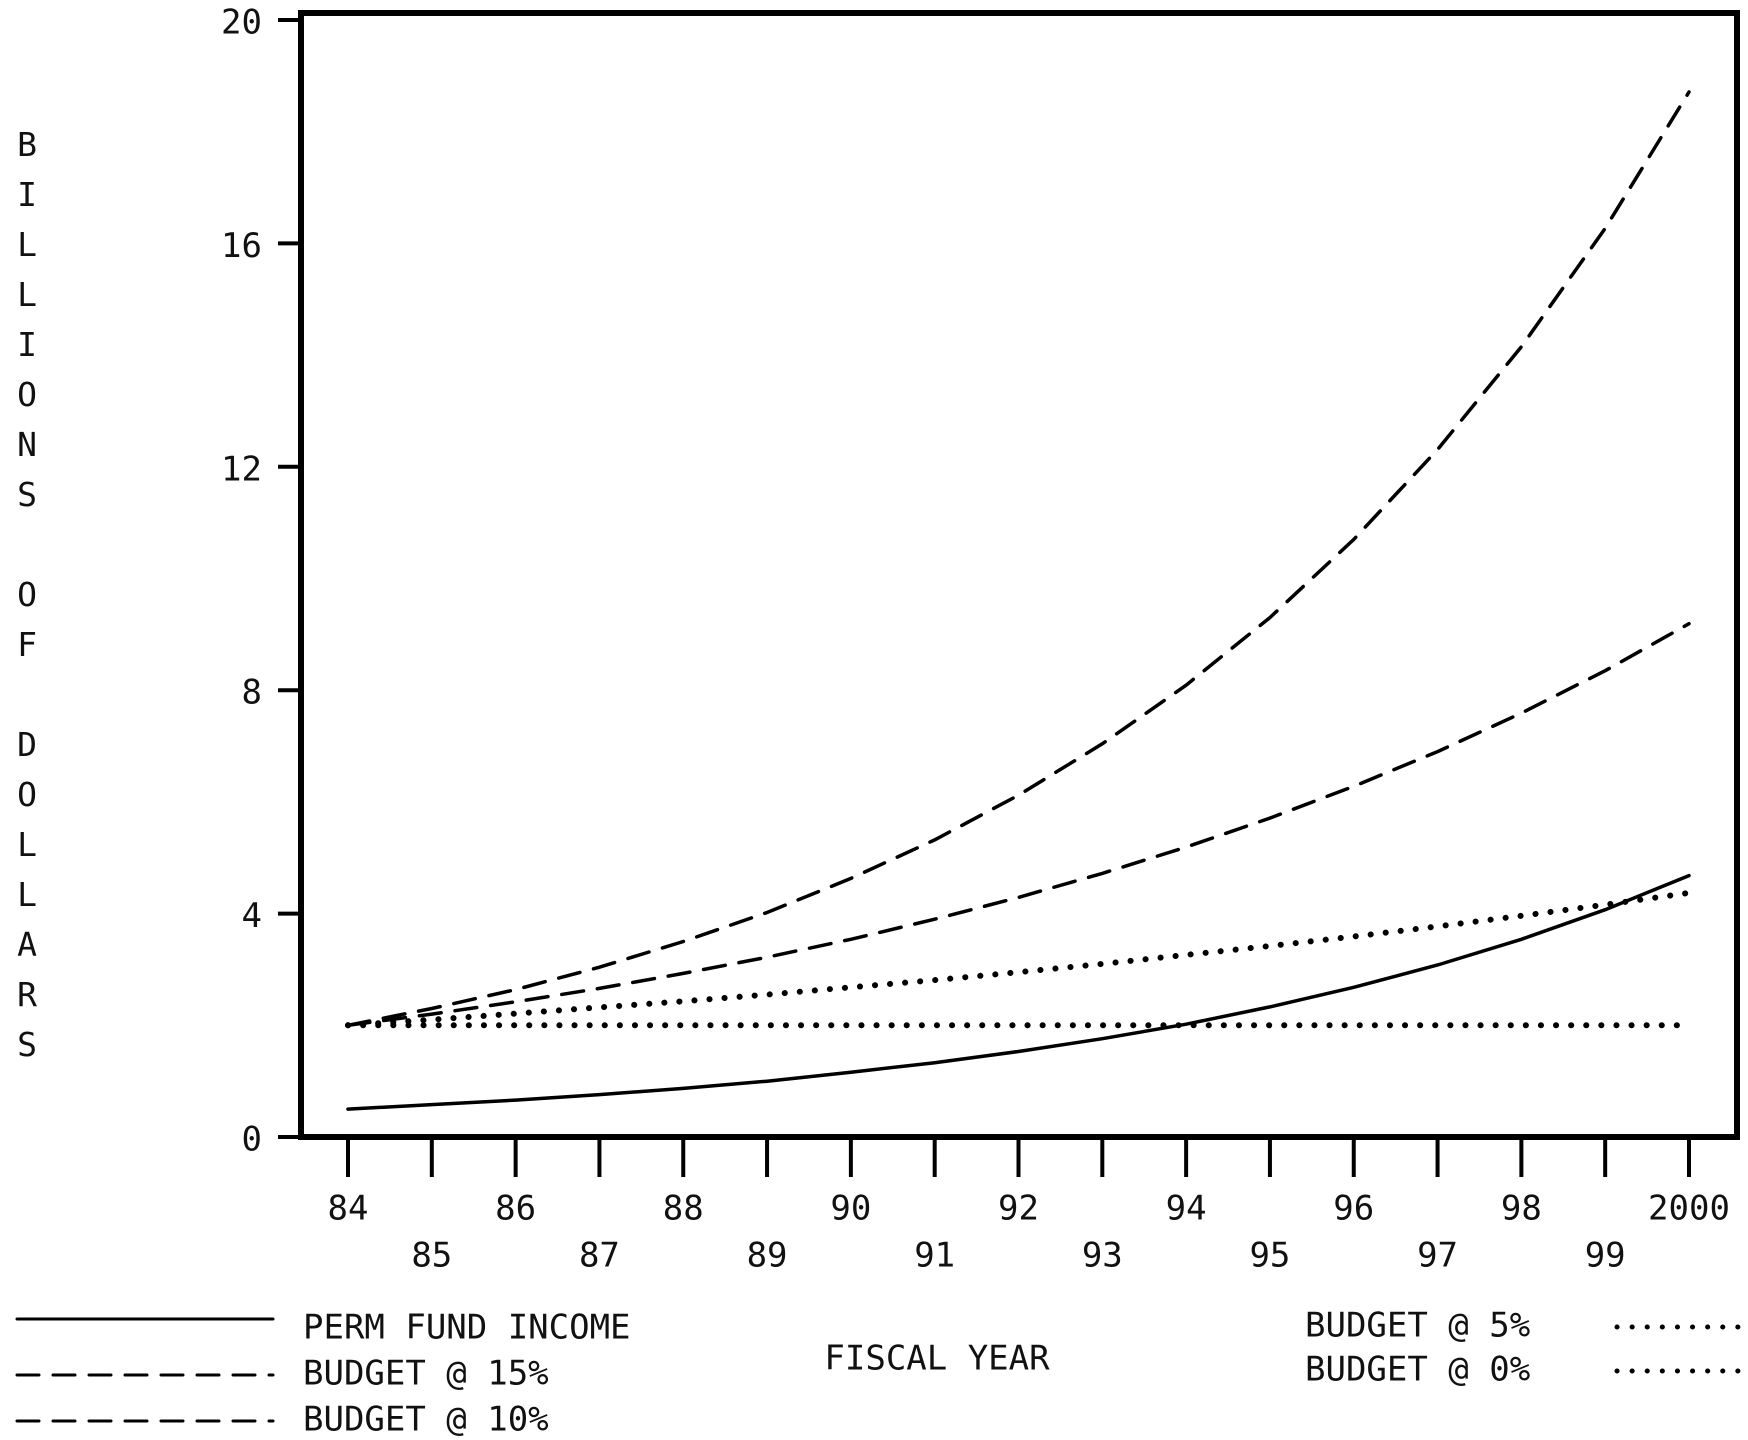 Image resolution: width=1748 pixels, height=1440 pixels. Describe the element at coordinates (937, 1359) in the screenshot. I see `x-axis-label: FISCAL YEAR` at that location.